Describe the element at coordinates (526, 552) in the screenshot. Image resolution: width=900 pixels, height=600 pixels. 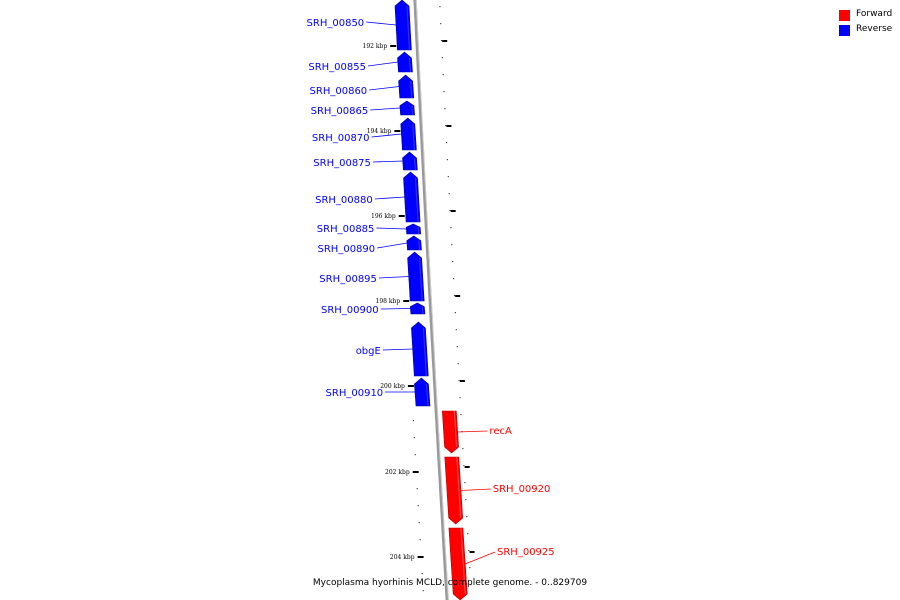
I see `gene-label: SRH_00925` at that location.